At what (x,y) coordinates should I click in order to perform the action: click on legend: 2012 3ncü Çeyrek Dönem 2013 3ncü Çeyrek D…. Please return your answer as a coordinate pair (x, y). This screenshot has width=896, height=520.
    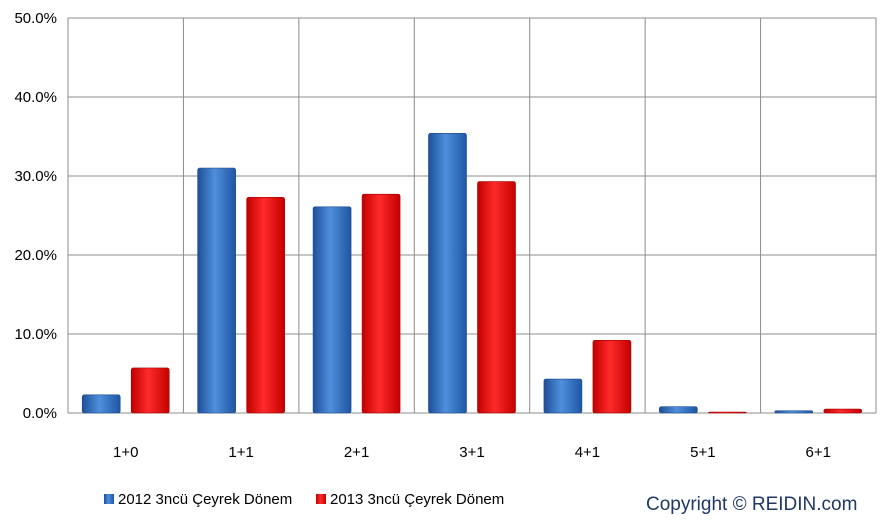
    Looking at the image, I should click on (304, 499).